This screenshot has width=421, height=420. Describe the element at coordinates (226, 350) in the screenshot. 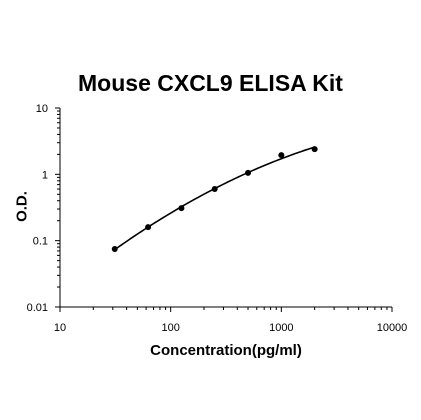

I see `x-axis-label: Concentration(pg/ml)` at that location.